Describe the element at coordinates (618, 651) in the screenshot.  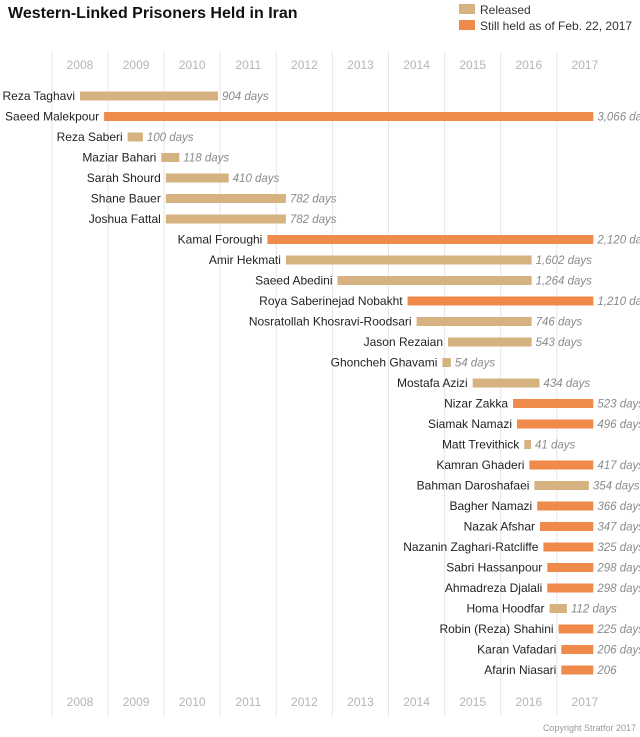
I see `days-label: 206 days` at that location.